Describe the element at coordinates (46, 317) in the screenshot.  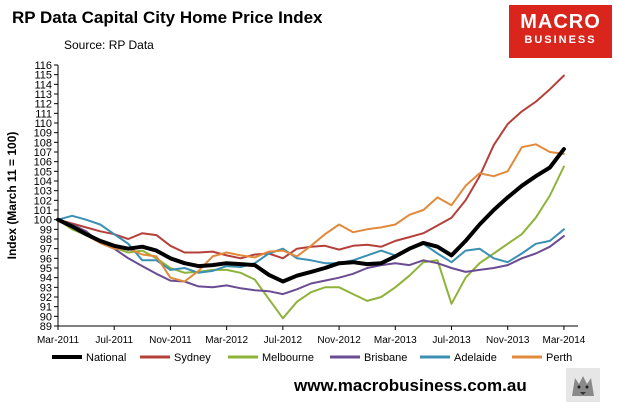
I see `y-tick-label: 90` at that location.